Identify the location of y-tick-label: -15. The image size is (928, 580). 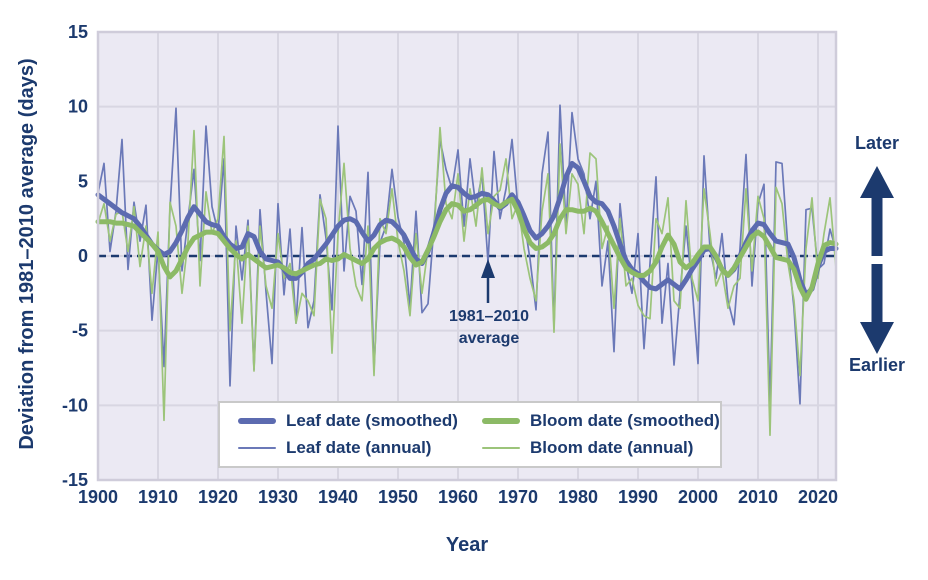
(75, 480).